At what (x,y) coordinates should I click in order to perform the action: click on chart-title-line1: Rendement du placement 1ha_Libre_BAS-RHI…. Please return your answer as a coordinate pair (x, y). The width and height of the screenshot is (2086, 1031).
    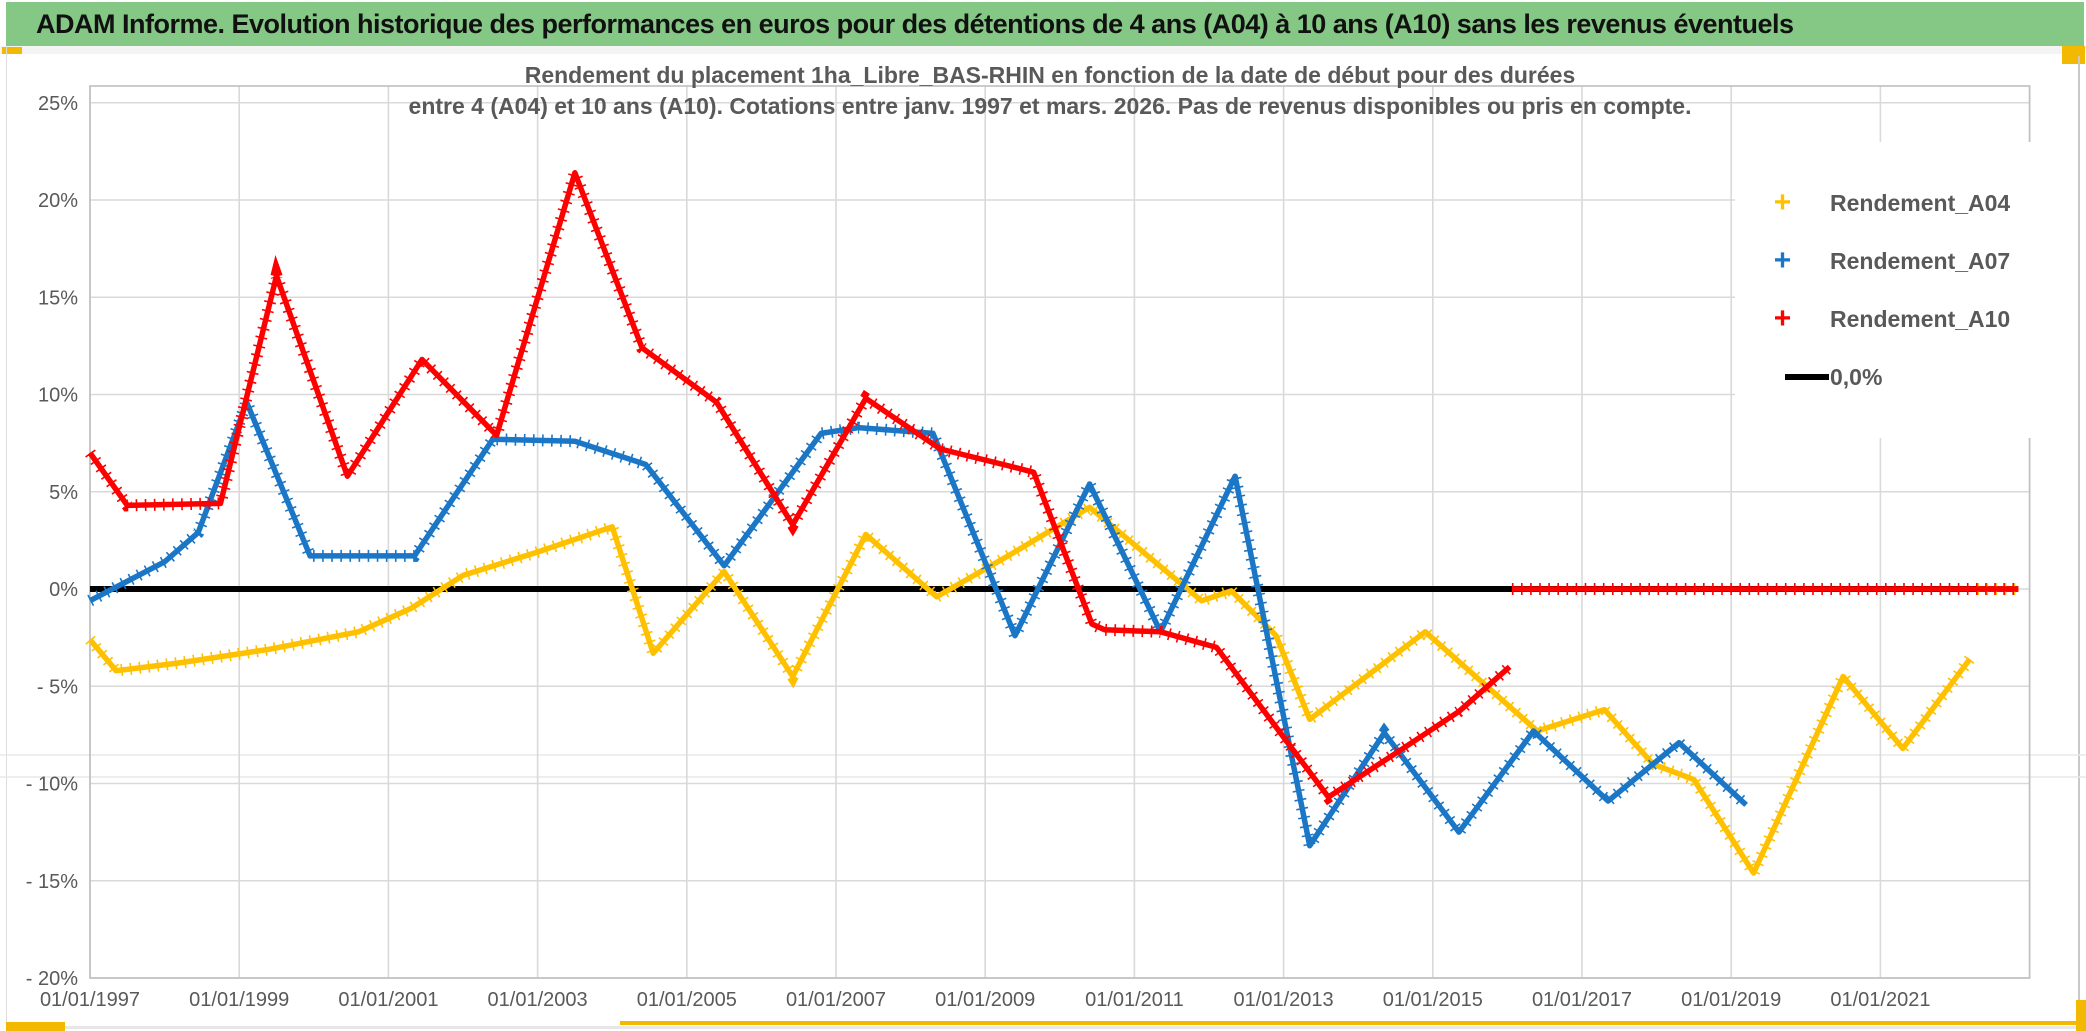
    Looking at the image, I should click on (1050, 75).